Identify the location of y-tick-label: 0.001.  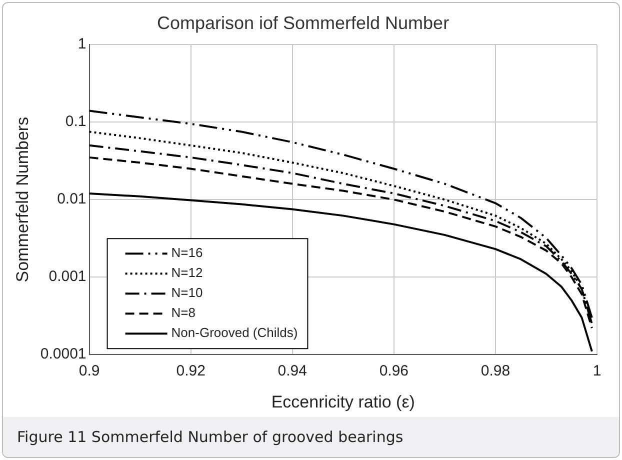
(67, 277).